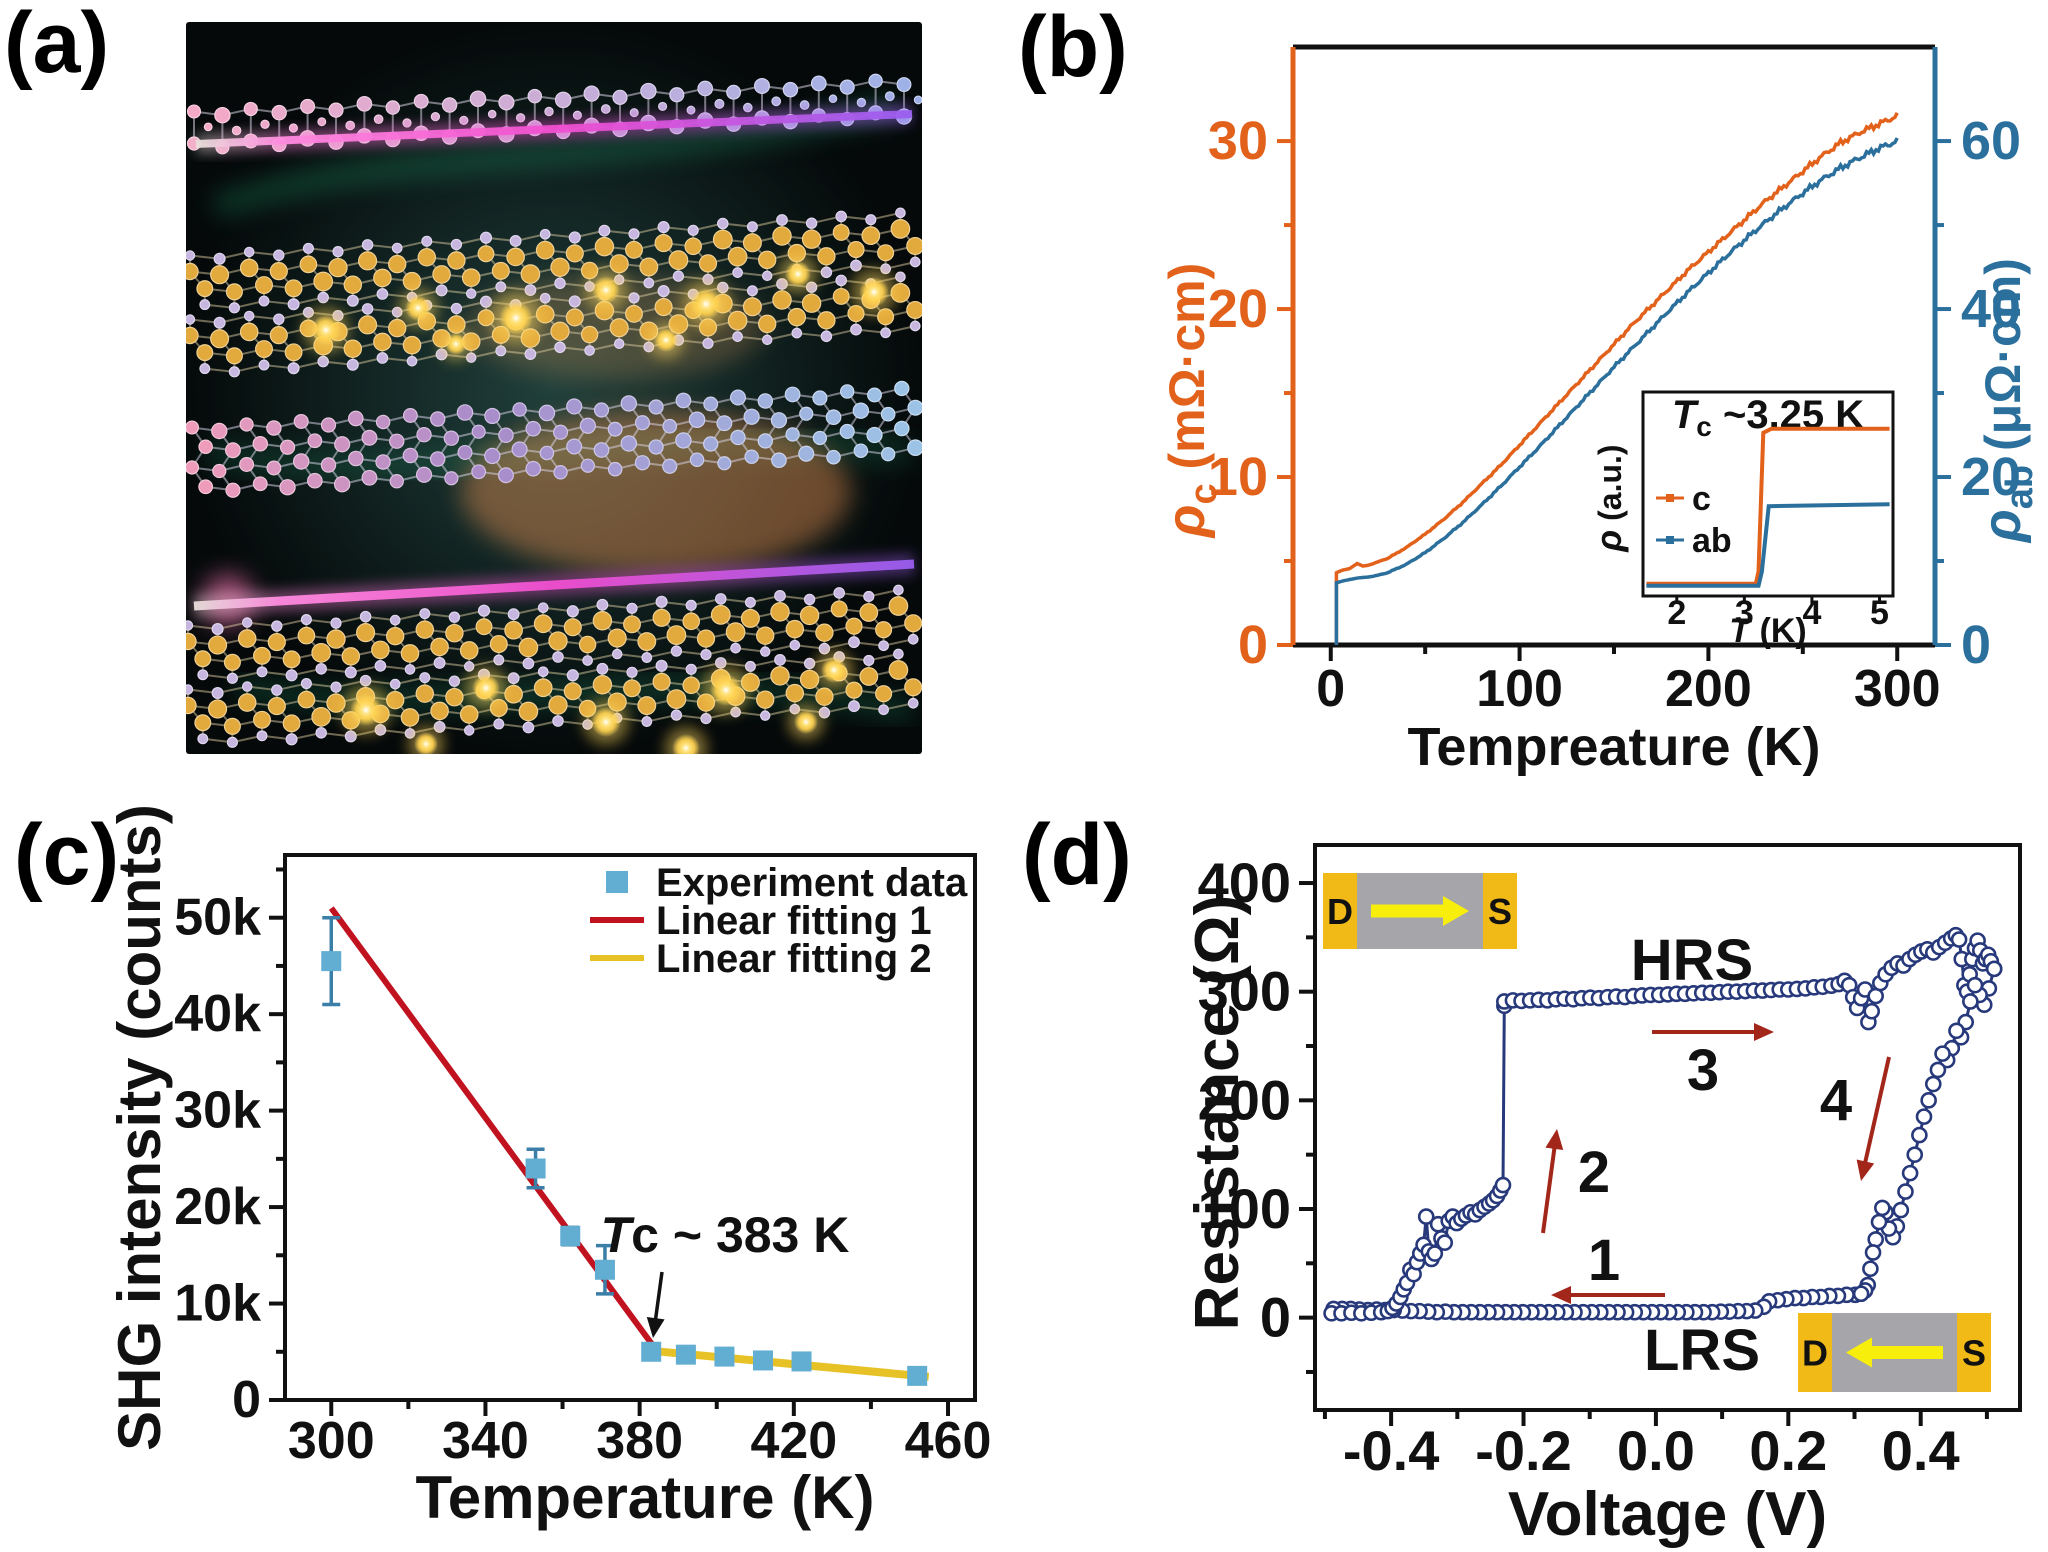 The width and height of the screenshot is (2048, 1552). Describe the element at coordinates (1667, 1514) in the screenshot. I see `d-x-axis-title: Voltage (V)` at that location.